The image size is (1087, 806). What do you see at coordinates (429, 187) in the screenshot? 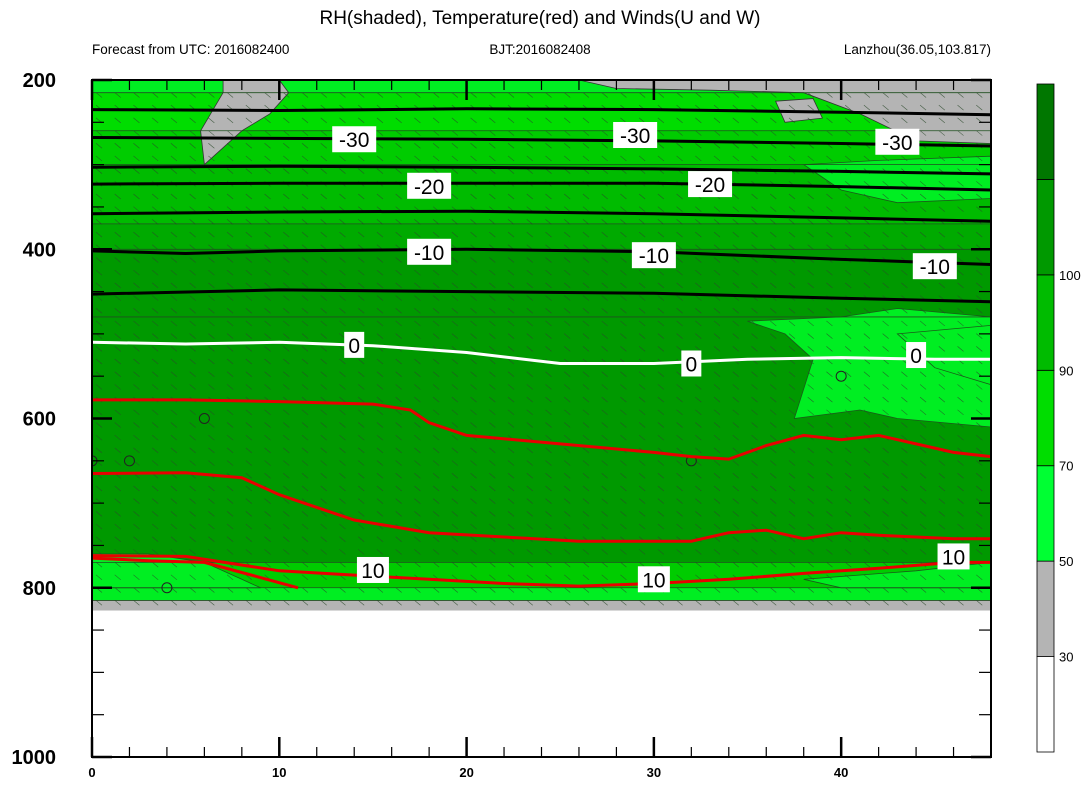
I see `contour-label: -20` at bounding box center [429, 187].